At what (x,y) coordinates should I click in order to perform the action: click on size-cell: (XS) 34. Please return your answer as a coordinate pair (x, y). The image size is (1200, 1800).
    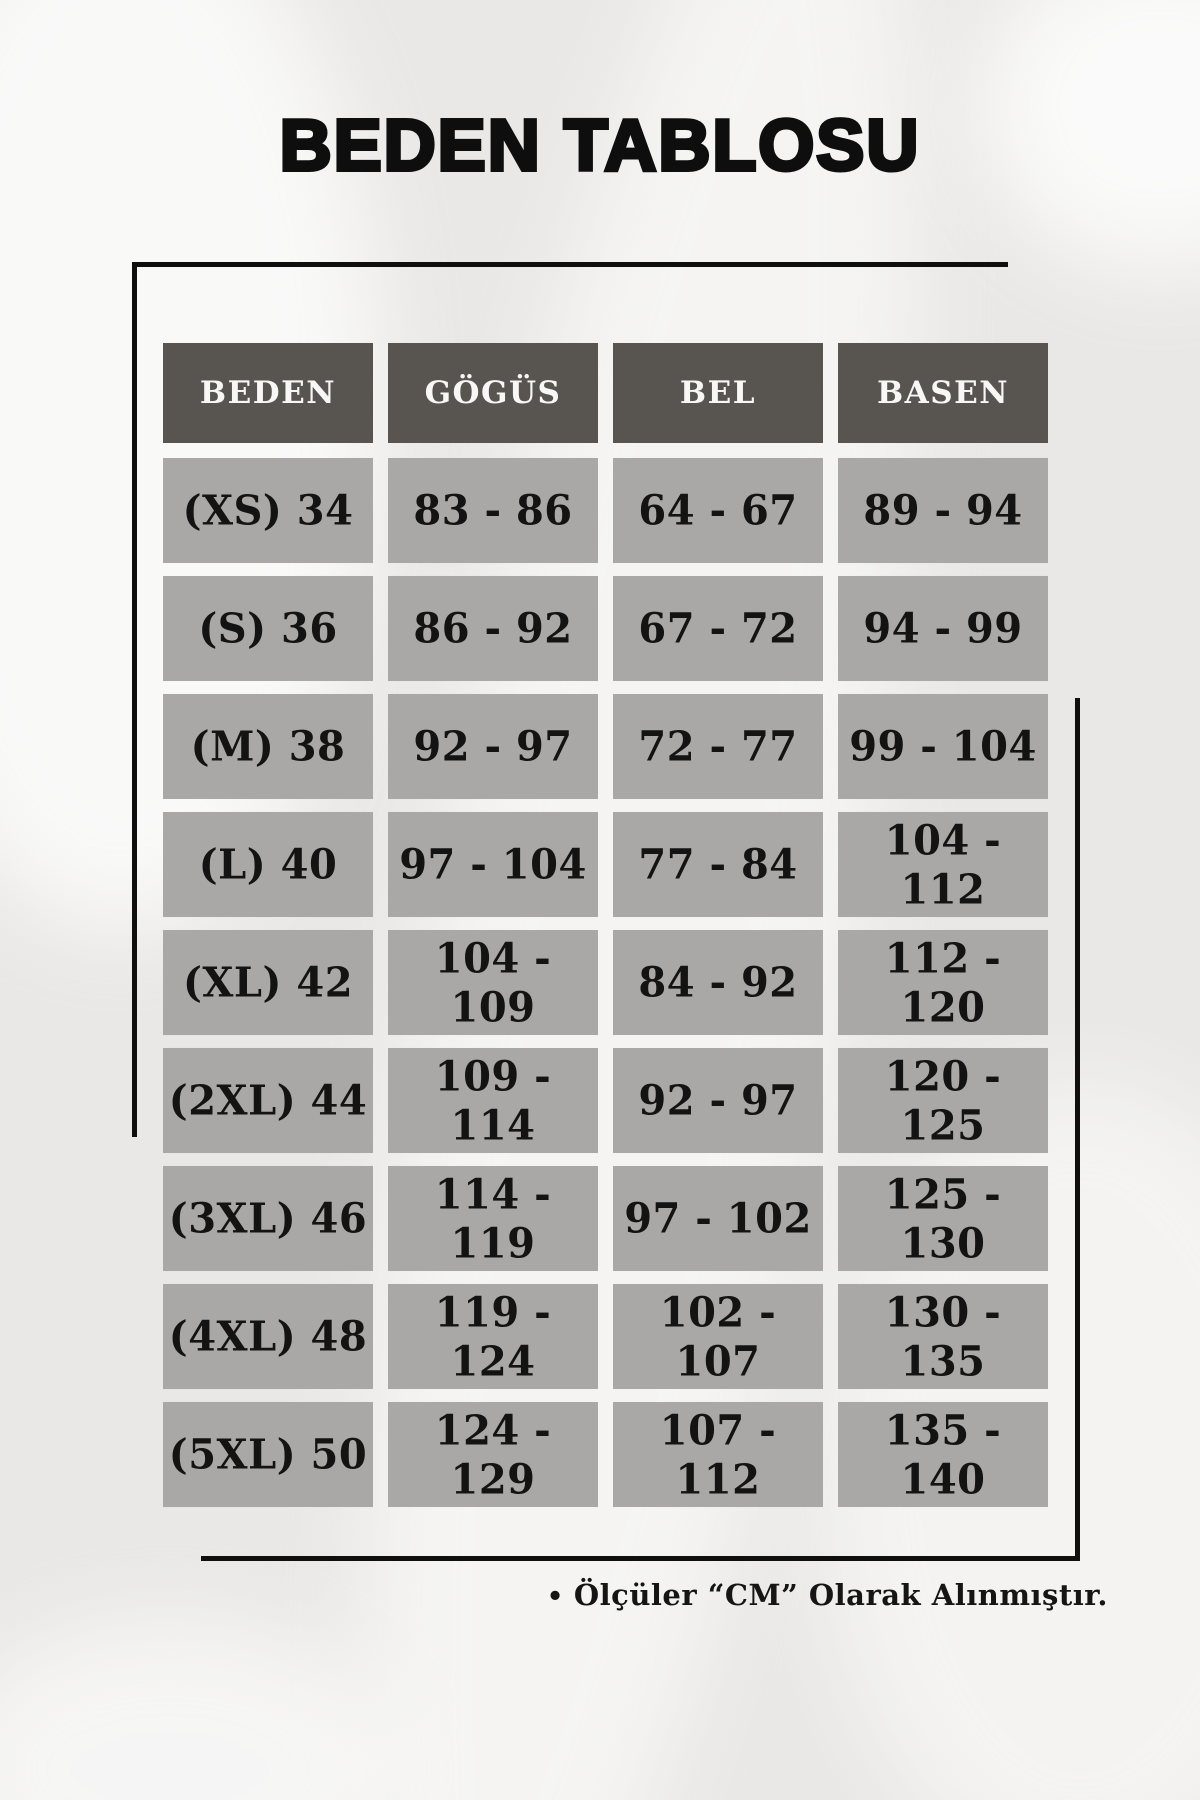
    Looking at the image, I should click on (268, 510).